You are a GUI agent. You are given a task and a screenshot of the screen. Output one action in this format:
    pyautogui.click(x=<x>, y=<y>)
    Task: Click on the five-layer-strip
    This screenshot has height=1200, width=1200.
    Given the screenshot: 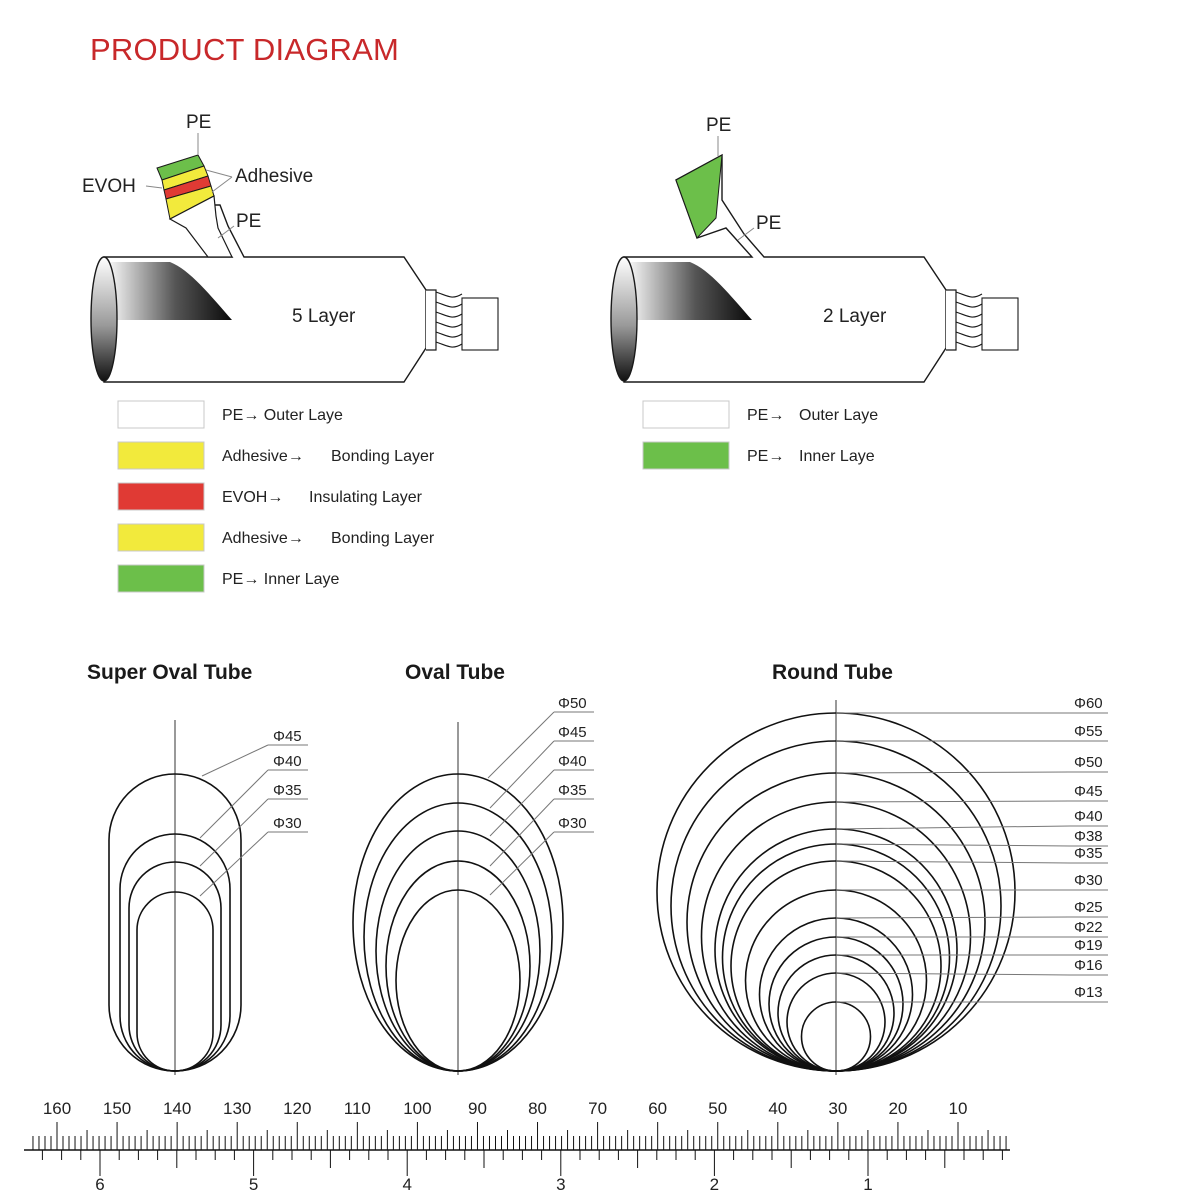 What is the action you would take?
    pyautogui.click(x=194, y=206)
    